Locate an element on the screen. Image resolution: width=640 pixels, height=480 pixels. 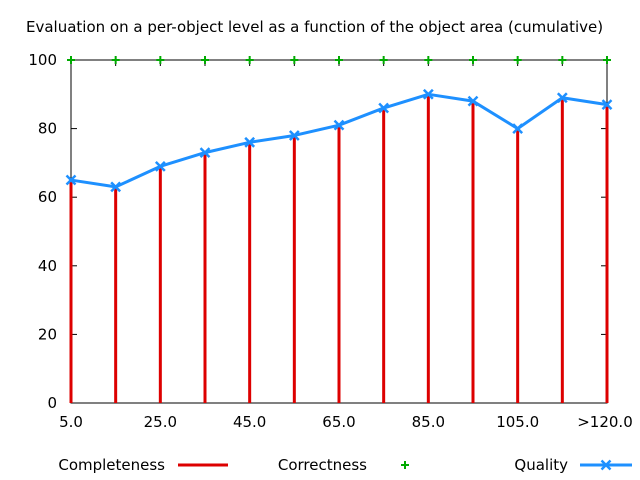
x-tick-label: >120.0 is located at coordinates (605, 422).